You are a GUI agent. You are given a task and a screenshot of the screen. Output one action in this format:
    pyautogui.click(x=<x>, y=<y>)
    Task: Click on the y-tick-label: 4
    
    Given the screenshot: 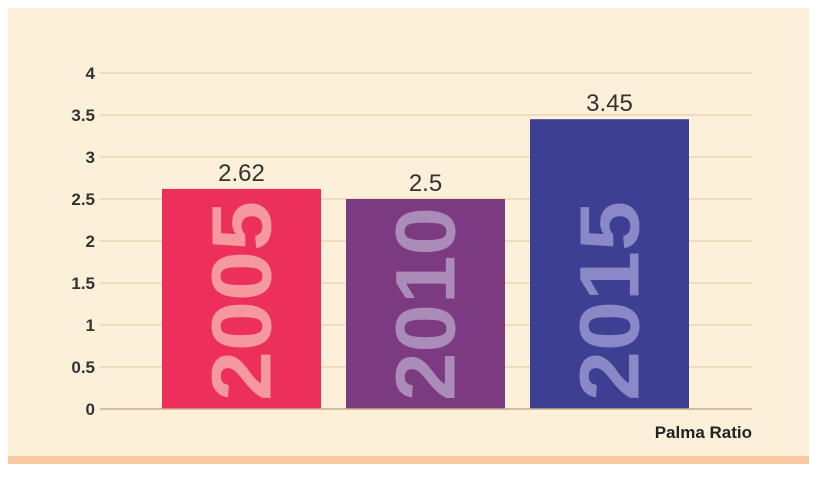 What is the action you would take?
    pyautogui.click(x=91, y=73)
    